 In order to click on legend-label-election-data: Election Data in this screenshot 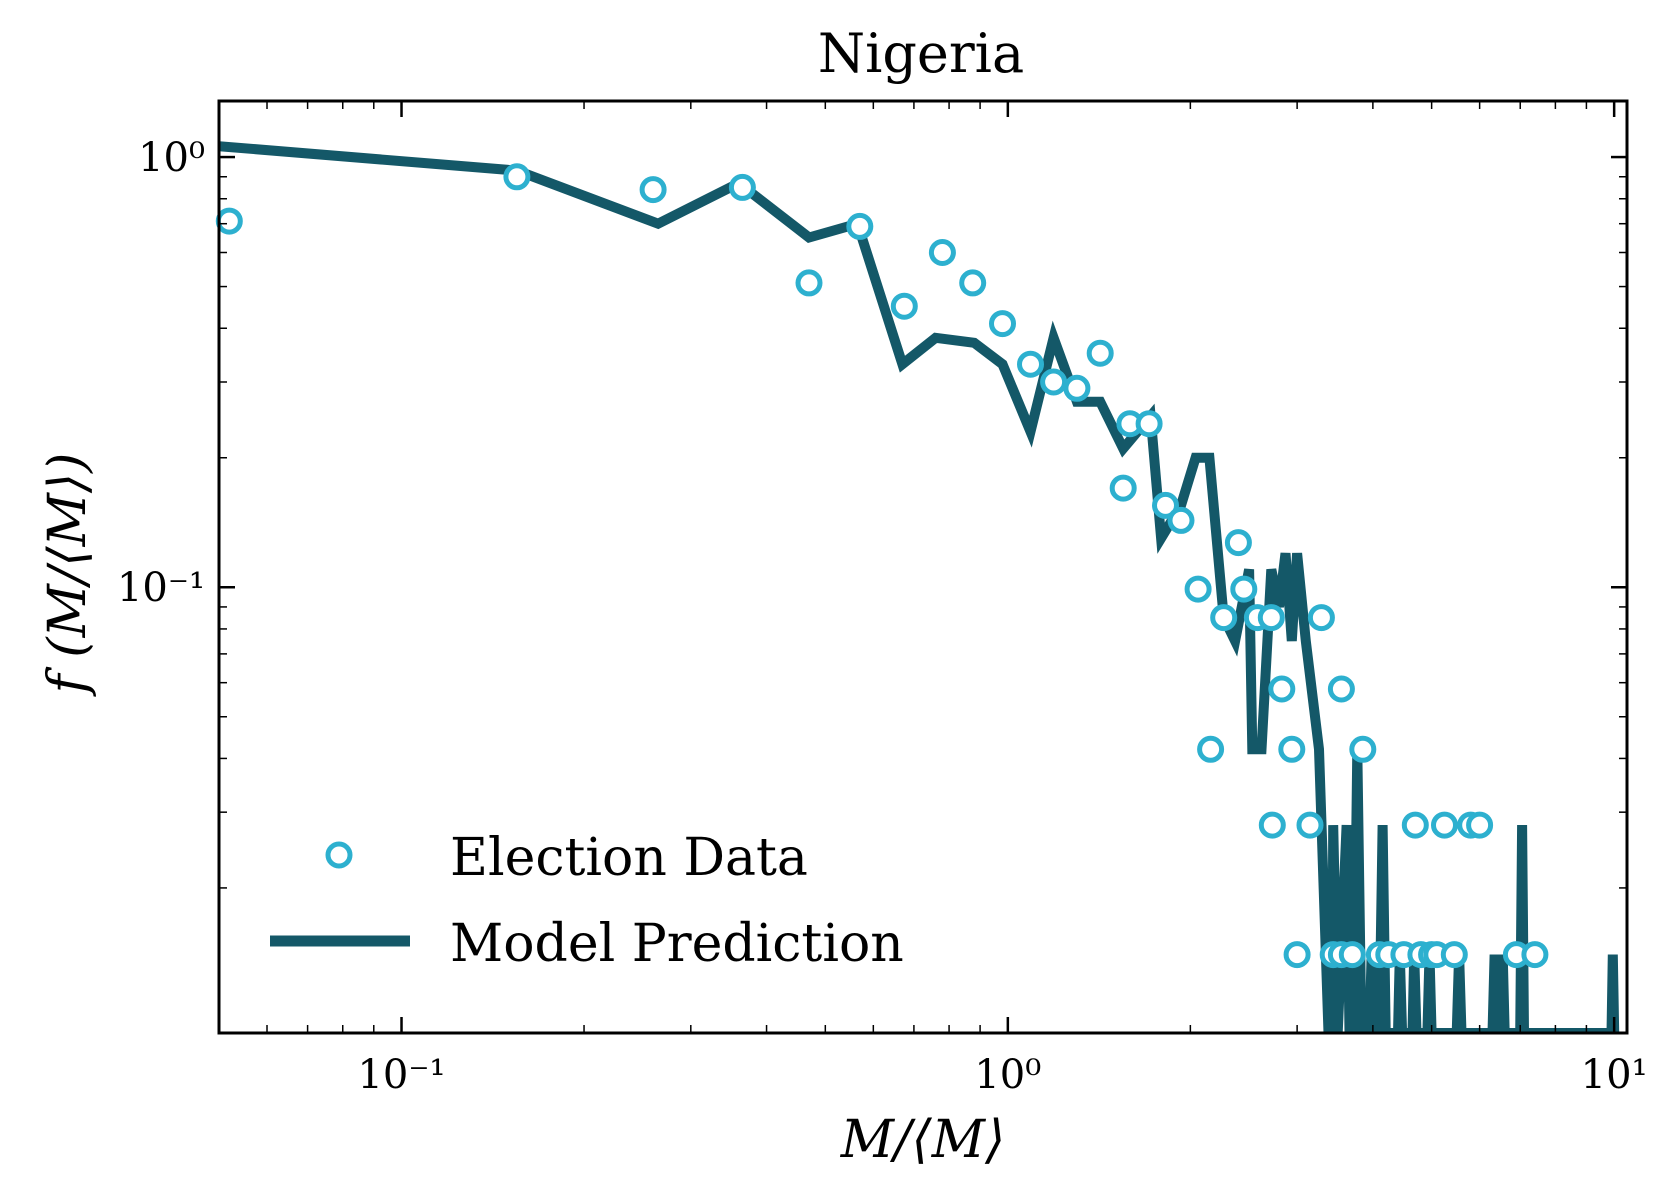, I will do `click(629, 858)`.